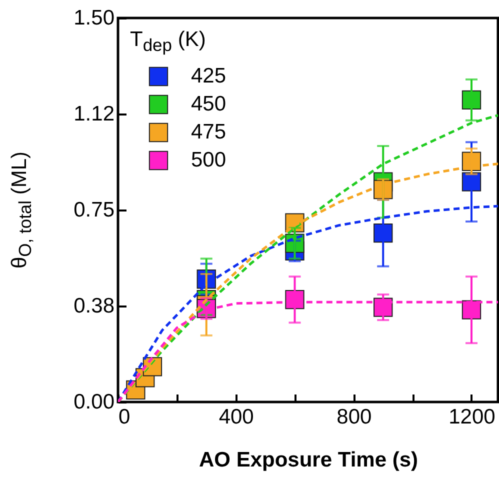  Describe the element at coordinates (354, 417) in the screenshot. I see `x-tick-label: 800` at that location.